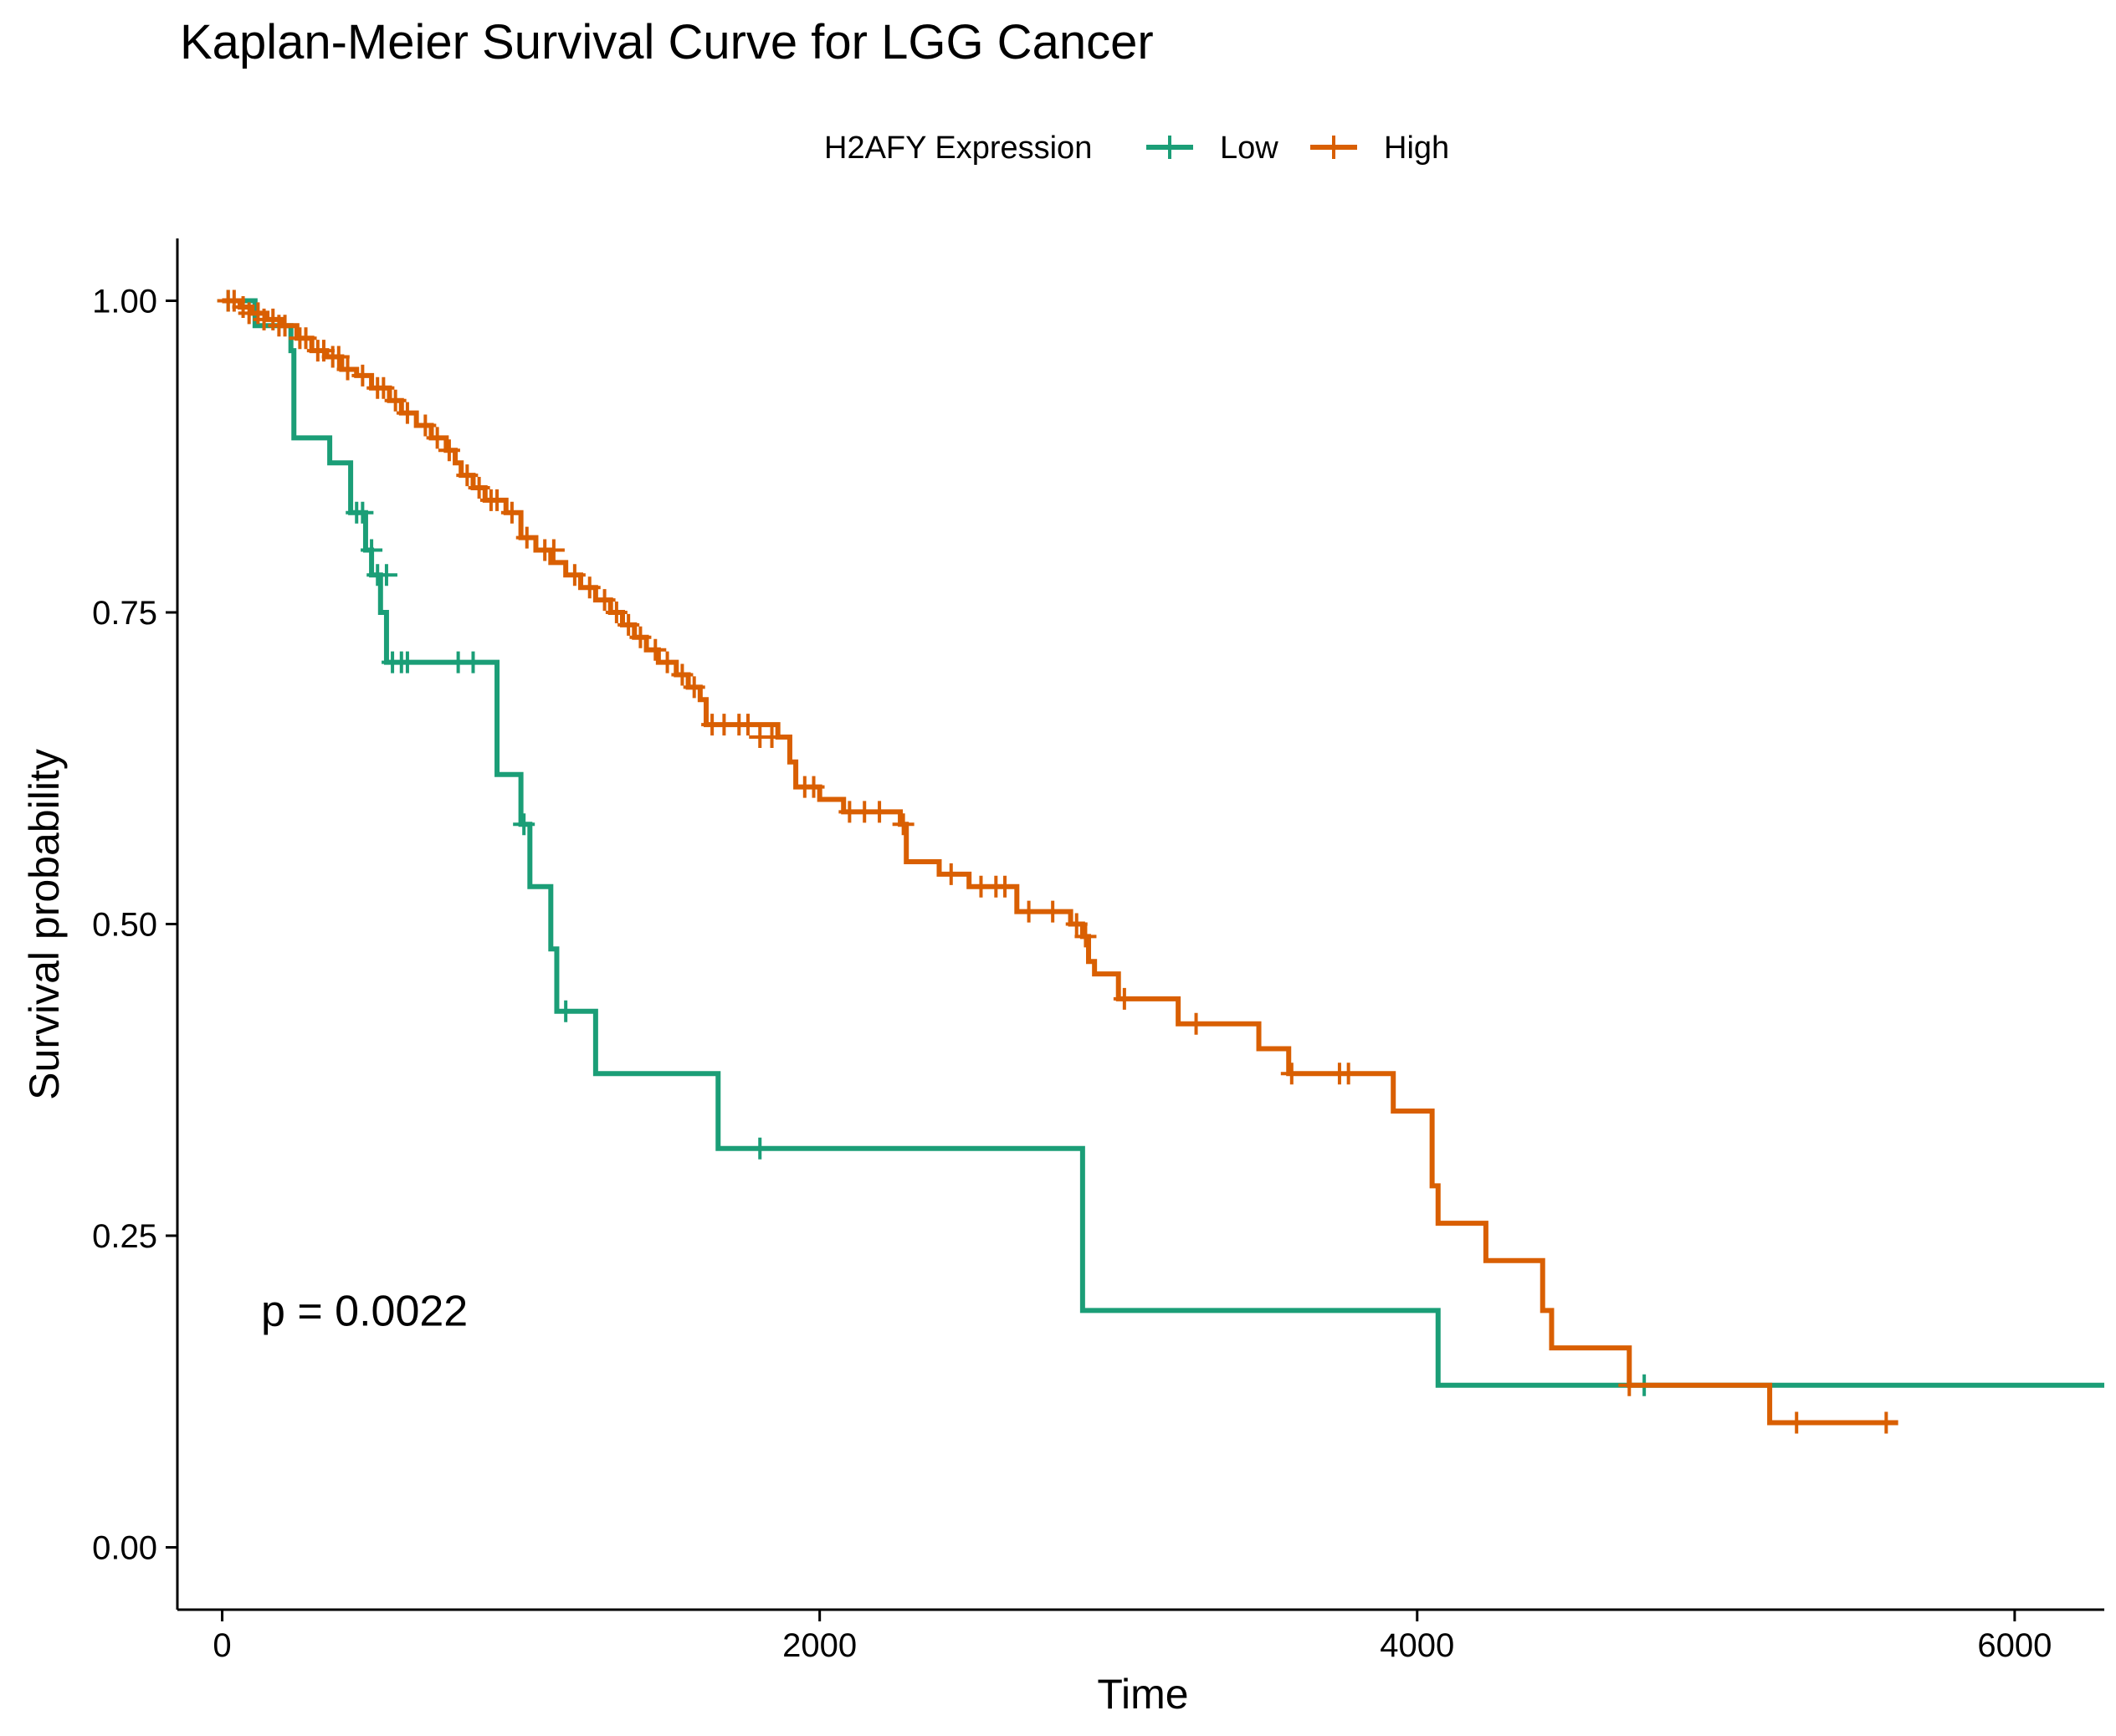  Describe the element at coordinates (364, 1311) in the screenshot. I see `p-value-annotation: p = 0.0022` at that location.